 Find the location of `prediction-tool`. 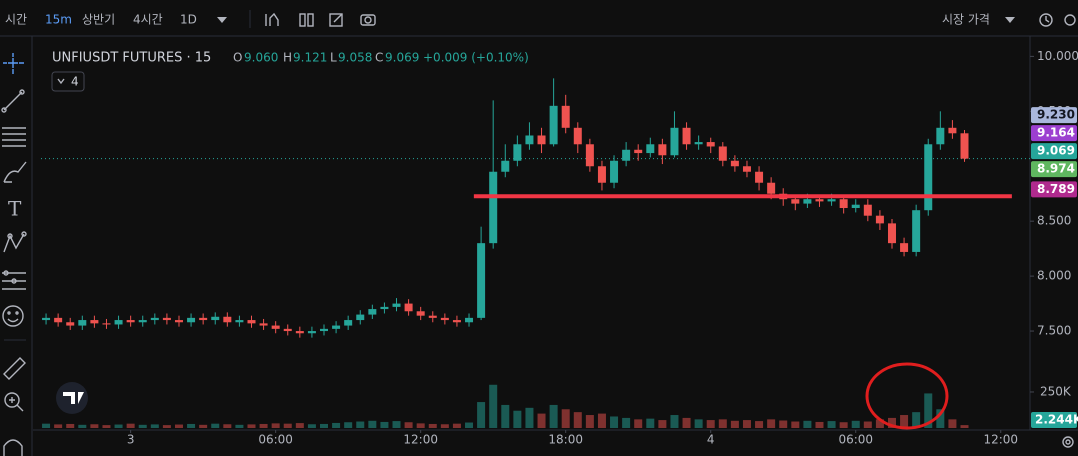

prediction-tool is located at coordinates (14, 280).